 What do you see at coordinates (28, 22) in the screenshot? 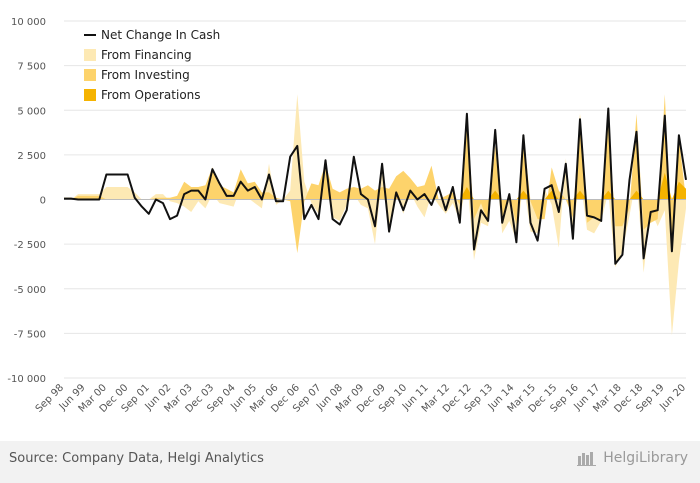
I see `y-tick-label: 10 000` at bounding box center [28, 22].